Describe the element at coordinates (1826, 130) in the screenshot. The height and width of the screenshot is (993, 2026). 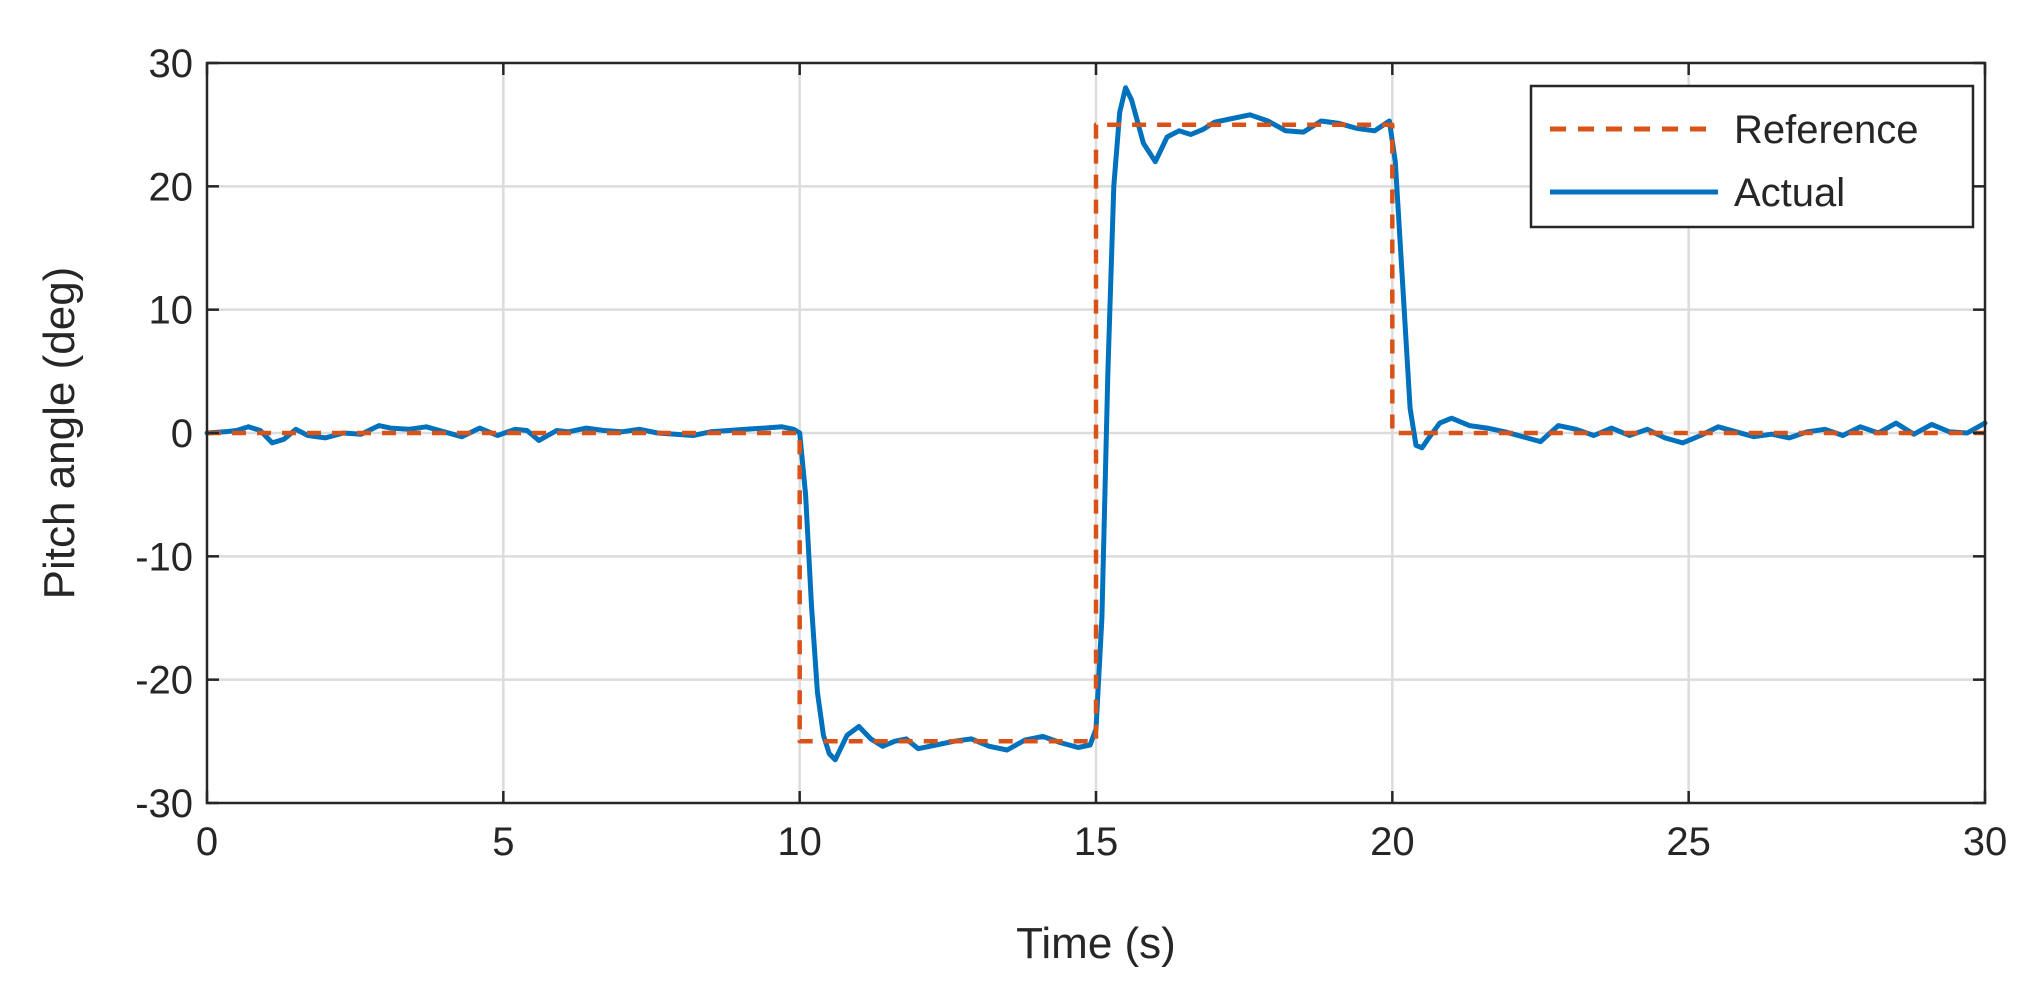
I see `legend-label-reference: Reference` at that location.